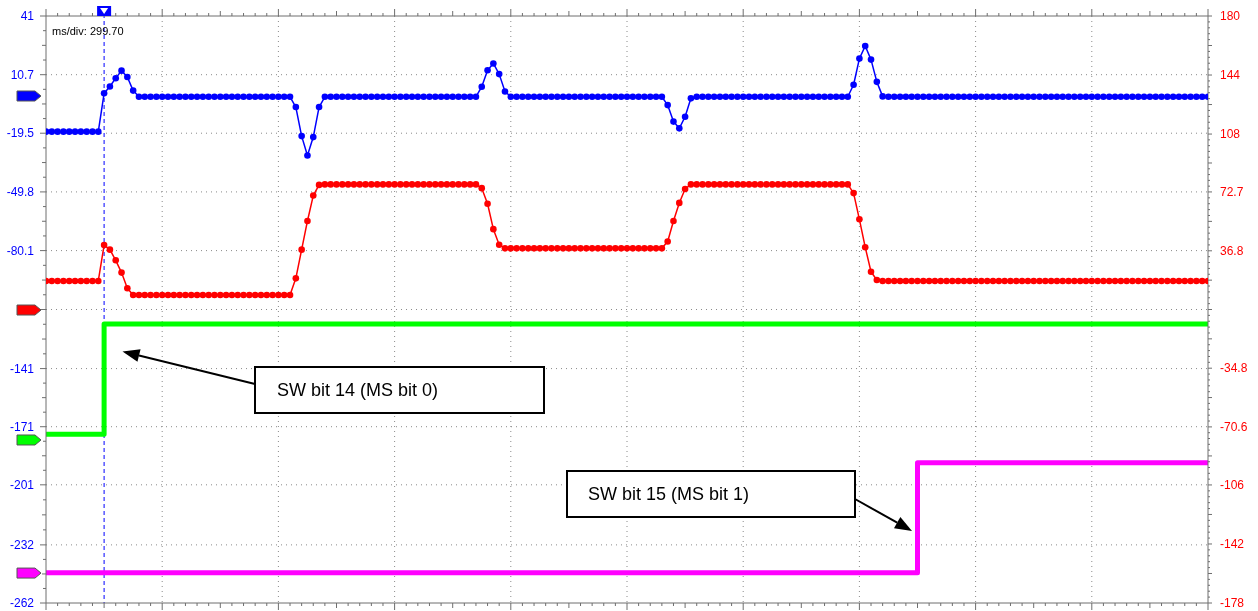 This screenshot has height=611, width=1258. Describe the element at coordinates (1232, 544) in the screenshot. I see `y2-tick-label: -142` at that location.